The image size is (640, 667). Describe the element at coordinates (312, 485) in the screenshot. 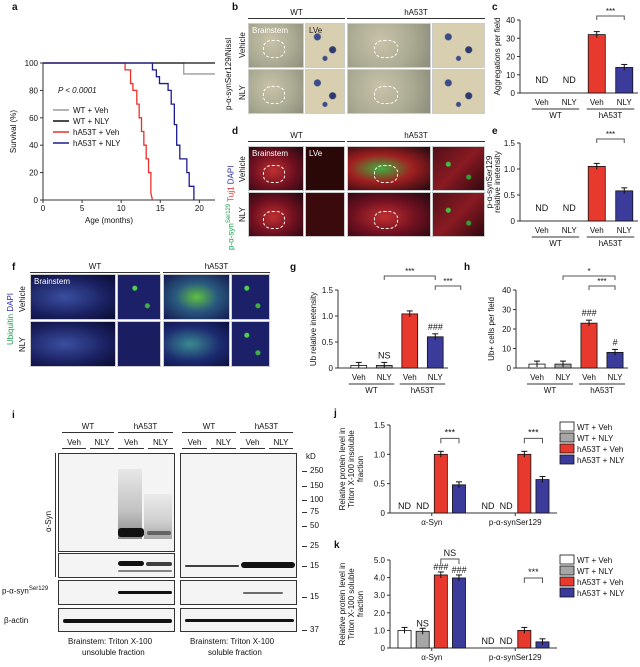

I see `kd-marker: 150` at that location.